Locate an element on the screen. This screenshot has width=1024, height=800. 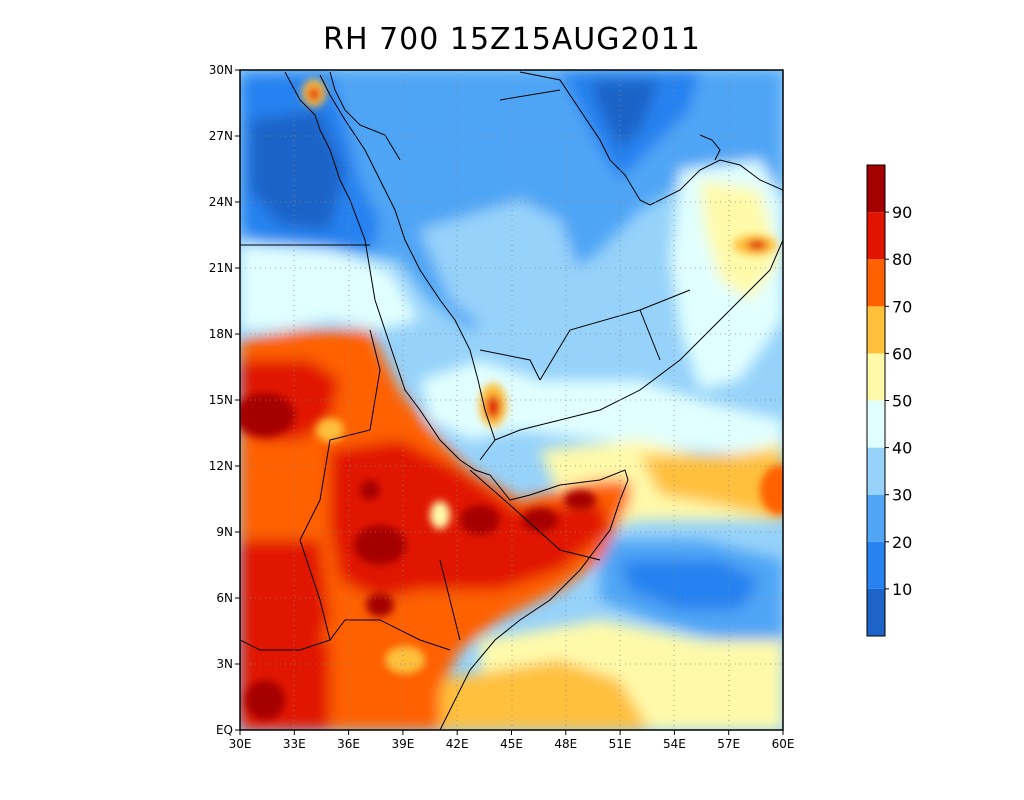
lat-tick-label: 12N is located at coordinates (221, 466).